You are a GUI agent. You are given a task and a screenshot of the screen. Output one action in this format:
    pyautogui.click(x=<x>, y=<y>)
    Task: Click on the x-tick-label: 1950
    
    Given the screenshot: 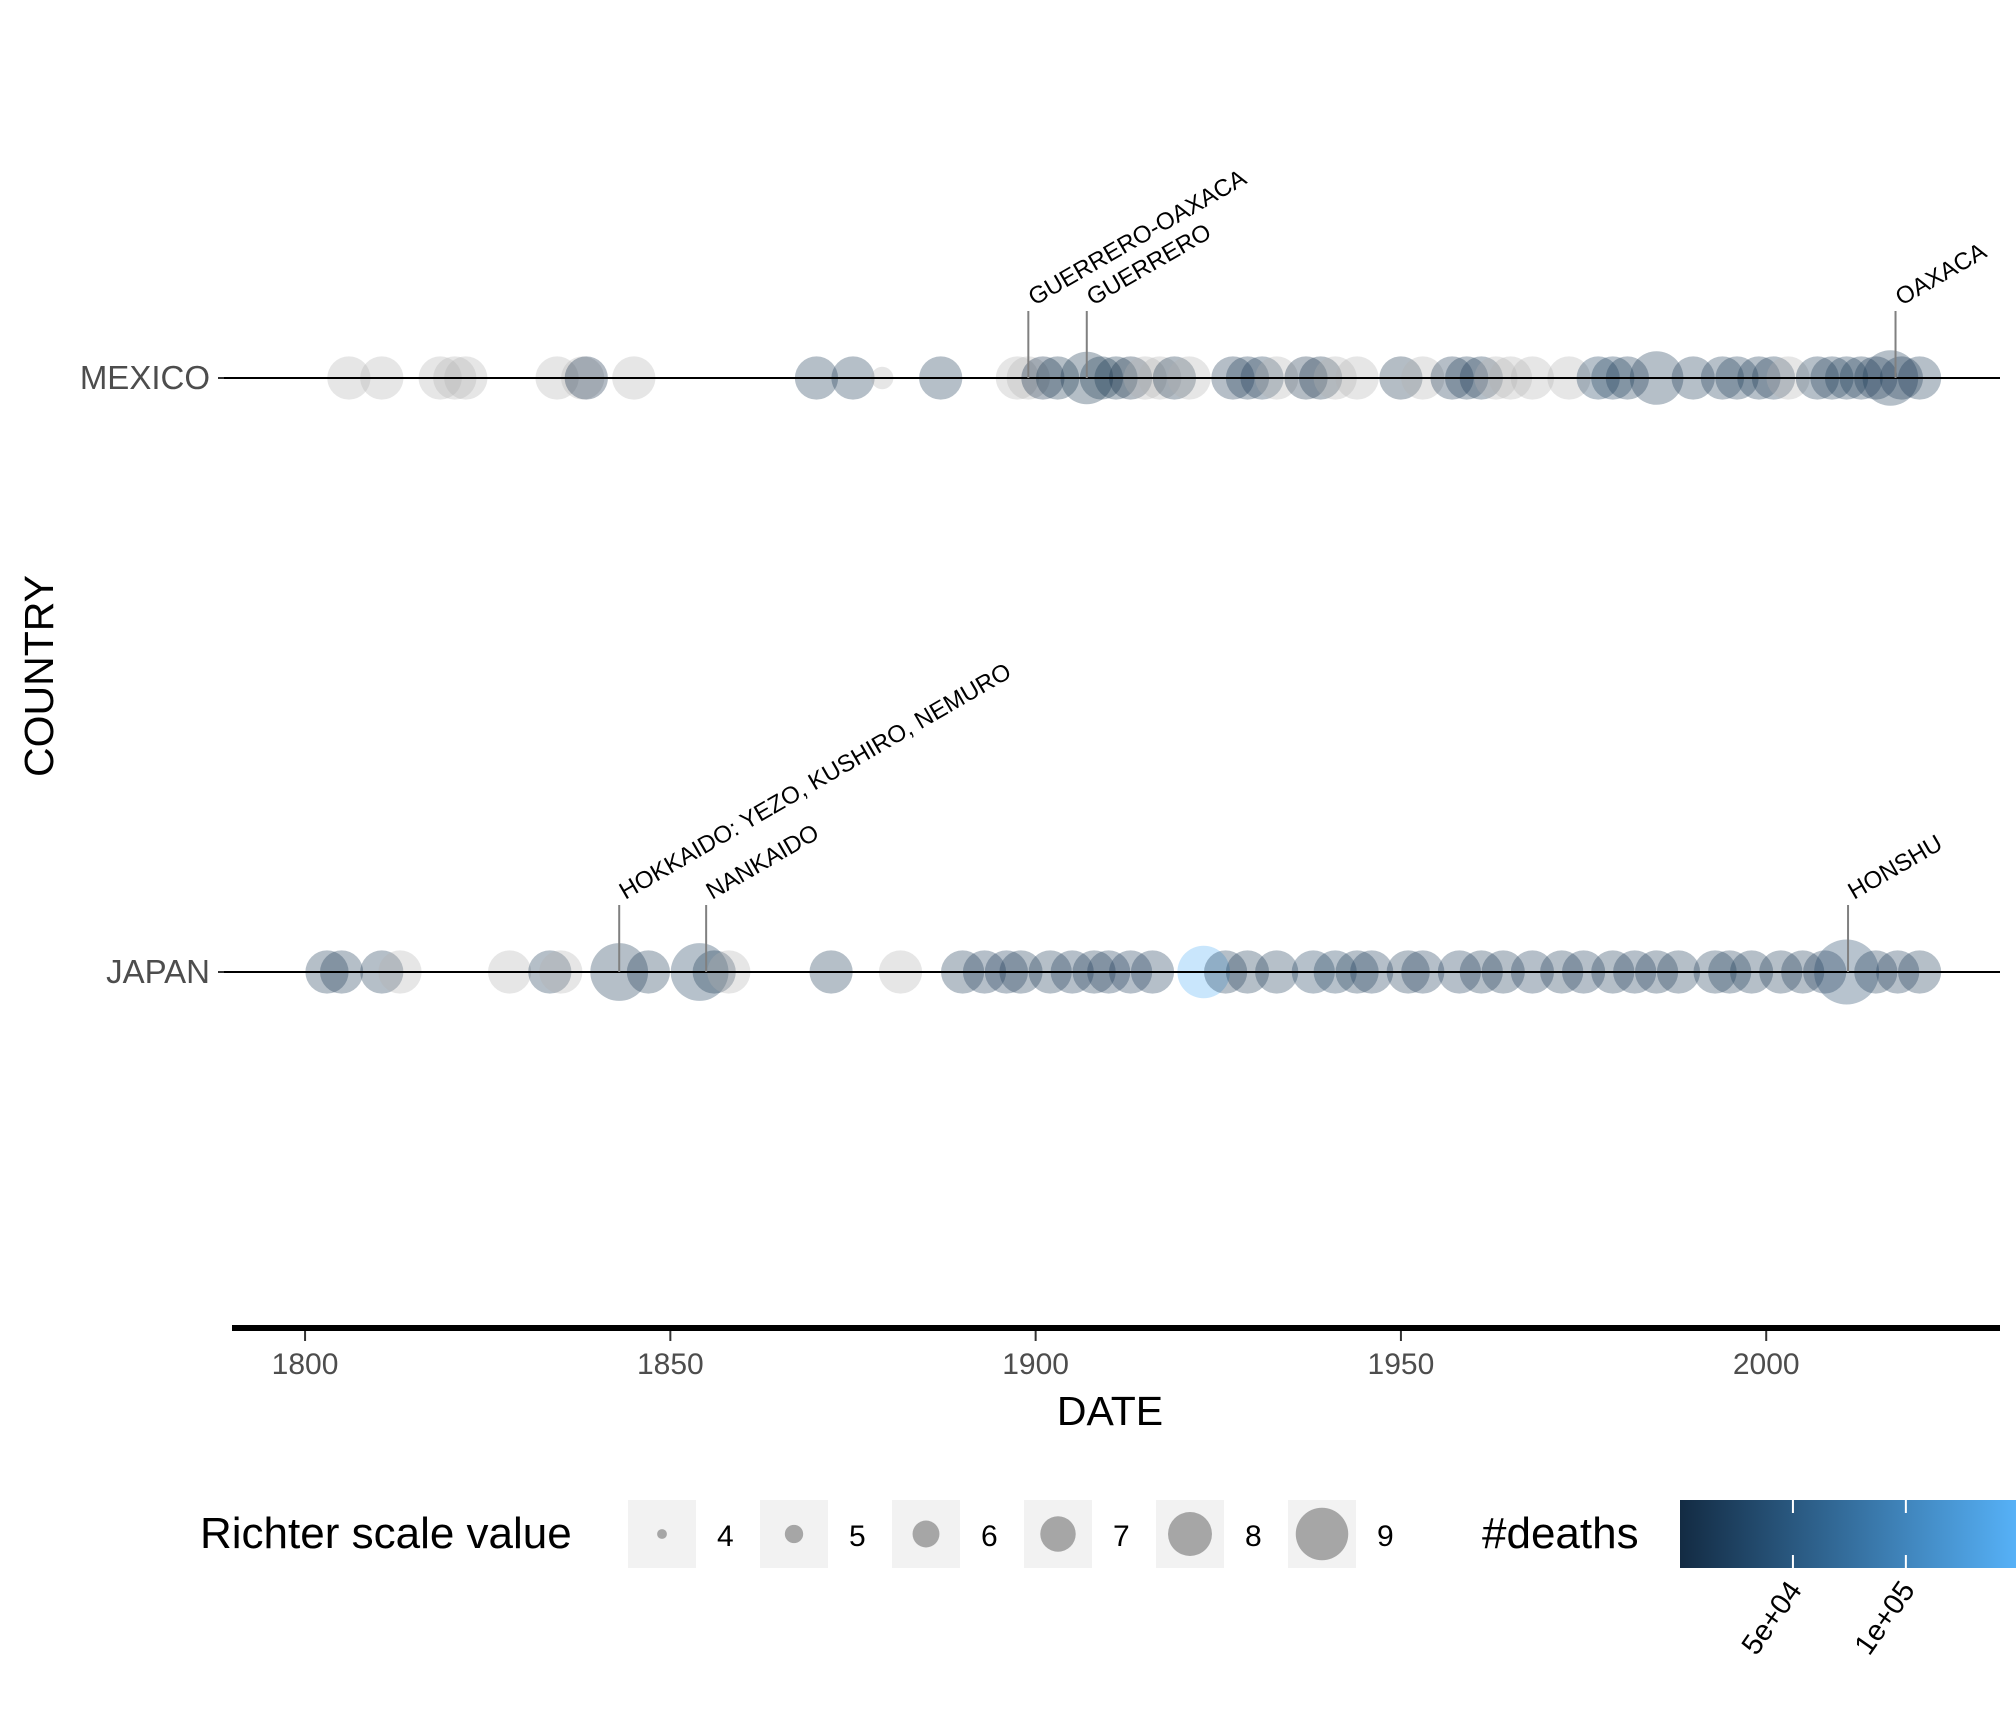 What is the action you would take?
    pyautogui.click(x=1401, y=1364)
    